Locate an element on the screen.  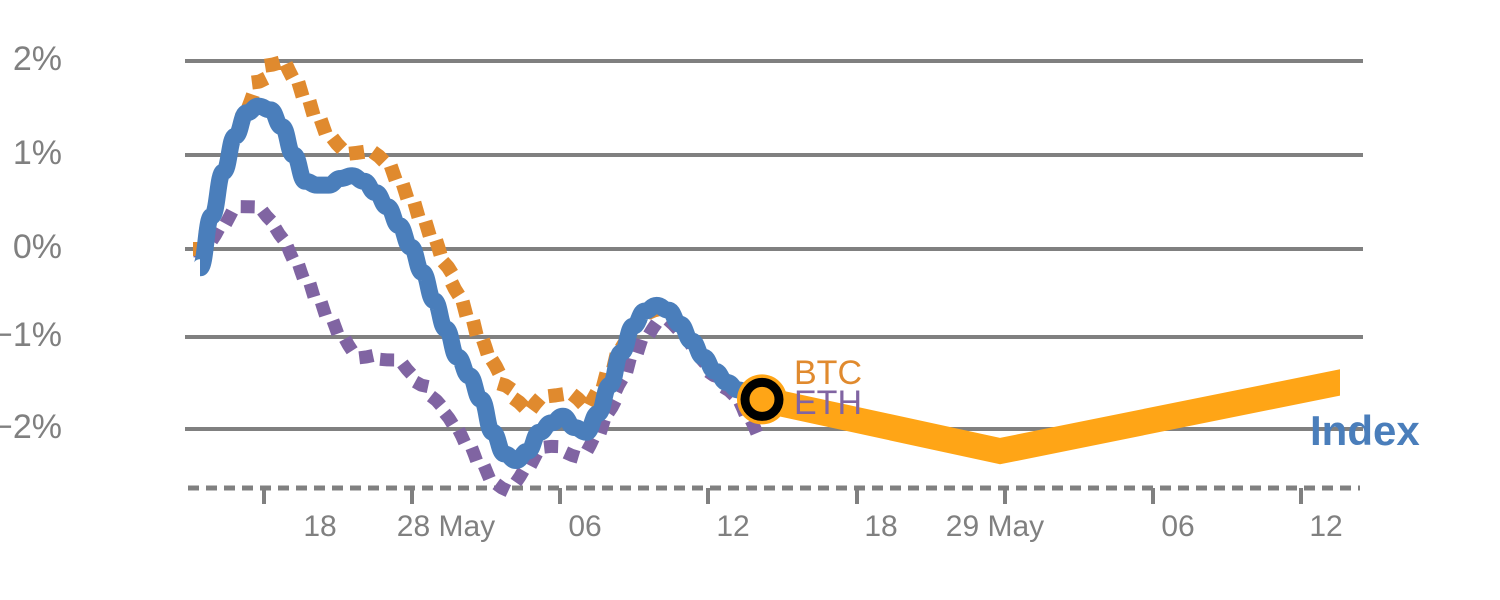
series-label-eth: ETH is located at coordinates (828, 403).